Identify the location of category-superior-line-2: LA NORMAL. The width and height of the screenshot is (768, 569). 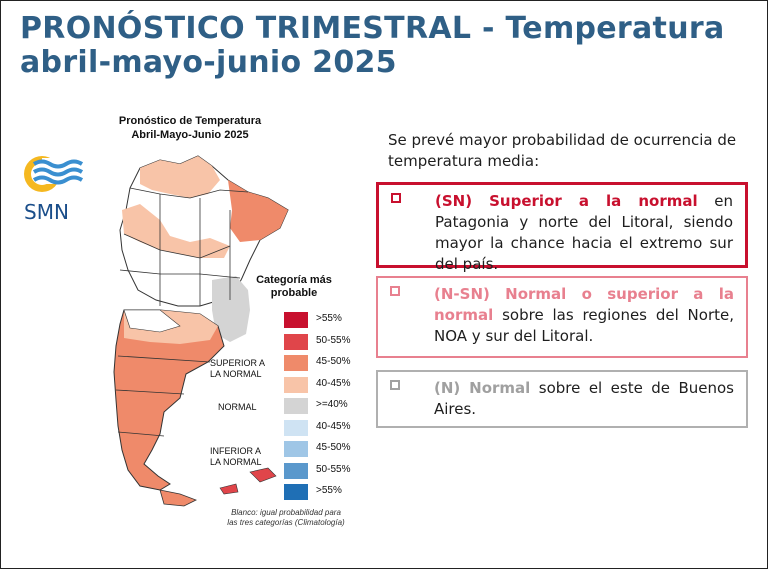
(236, 374).